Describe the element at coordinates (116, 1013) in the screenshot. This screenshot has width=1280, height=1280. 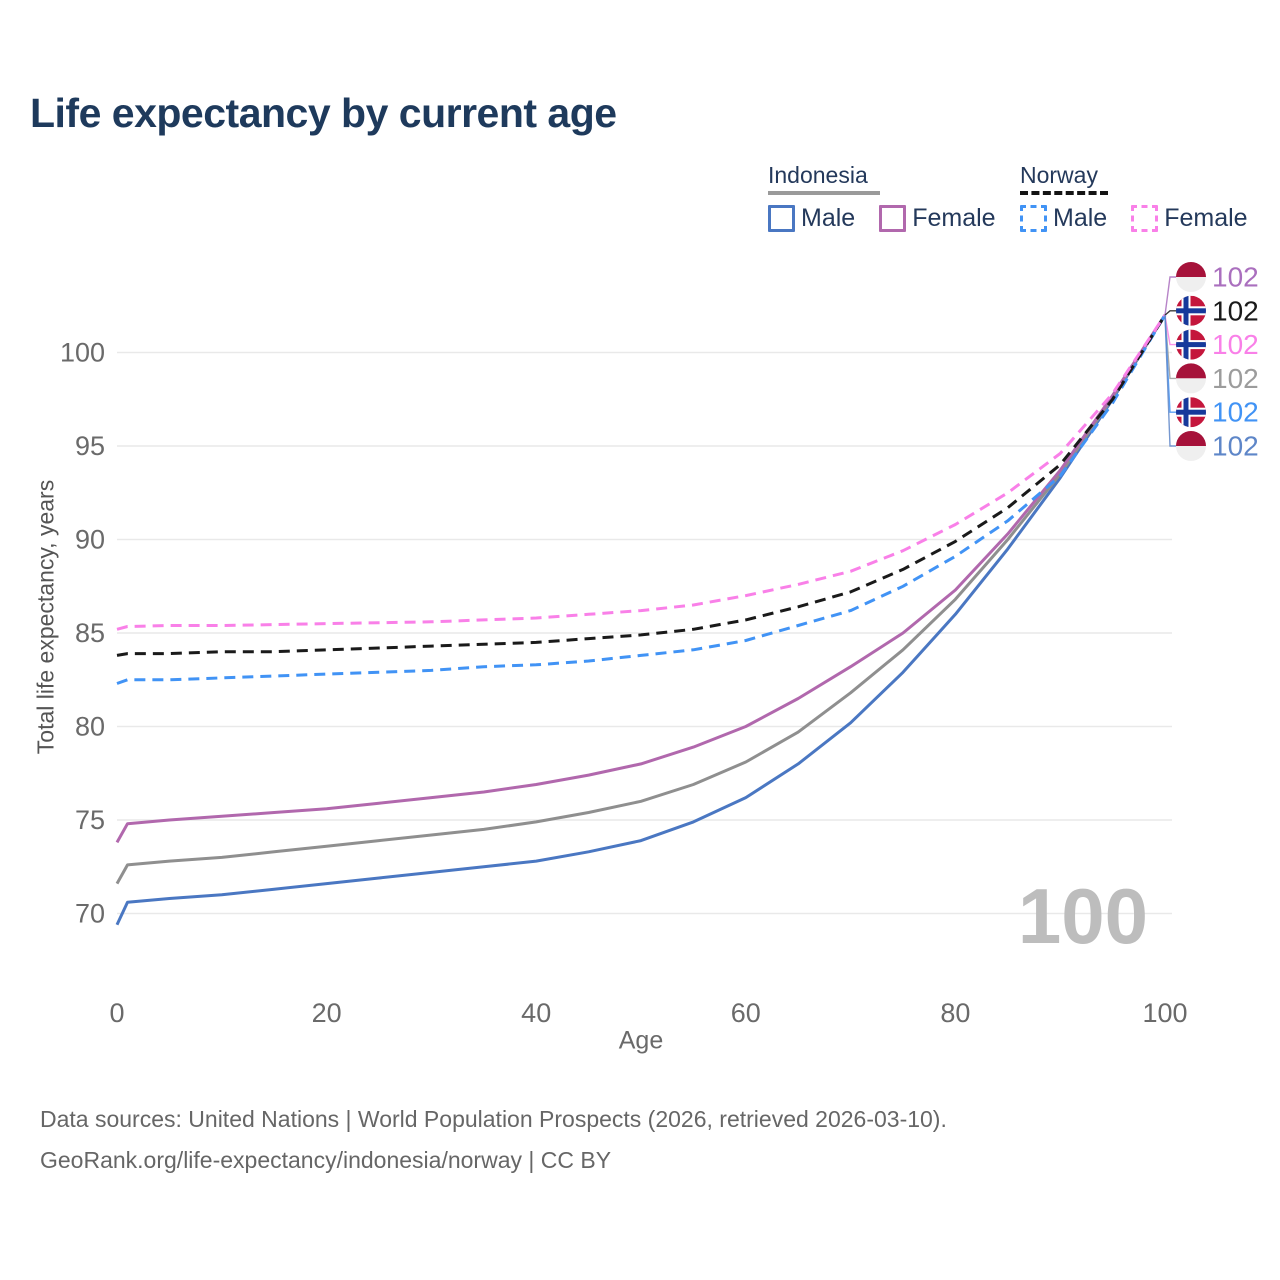
I see `x-tick-label: 0` at that location.